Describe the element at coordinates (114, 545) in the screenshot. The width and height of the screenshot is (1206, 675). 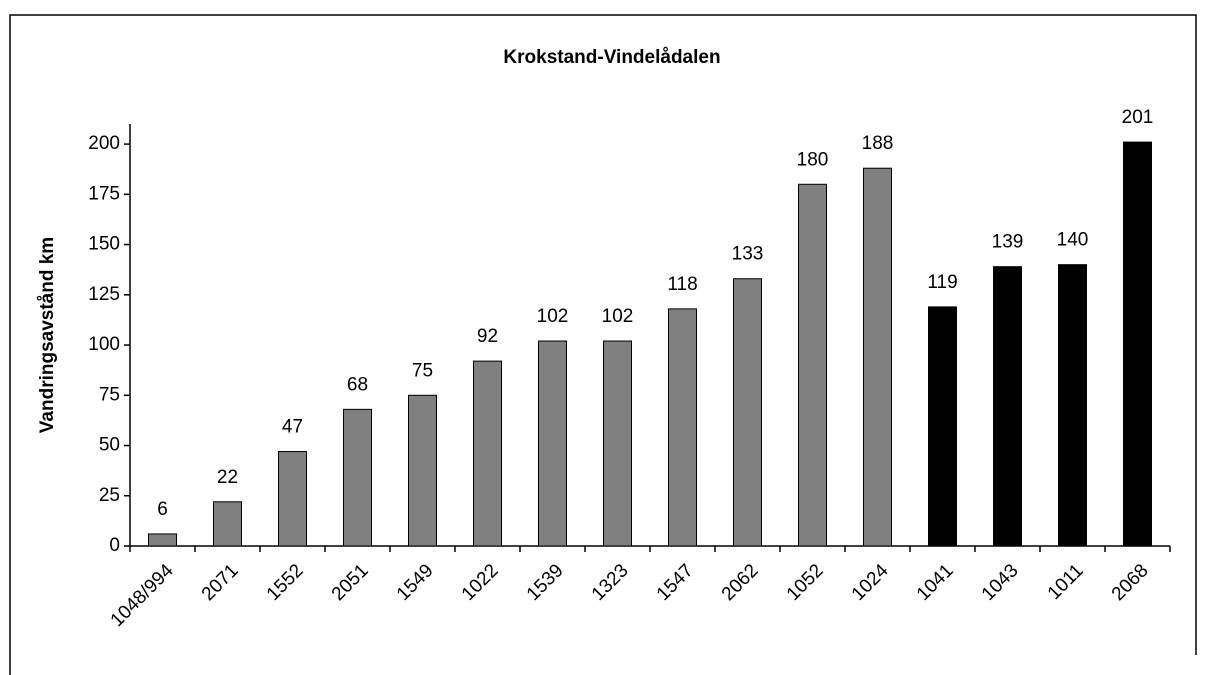
I see `y-tick-label: 0` at that location.